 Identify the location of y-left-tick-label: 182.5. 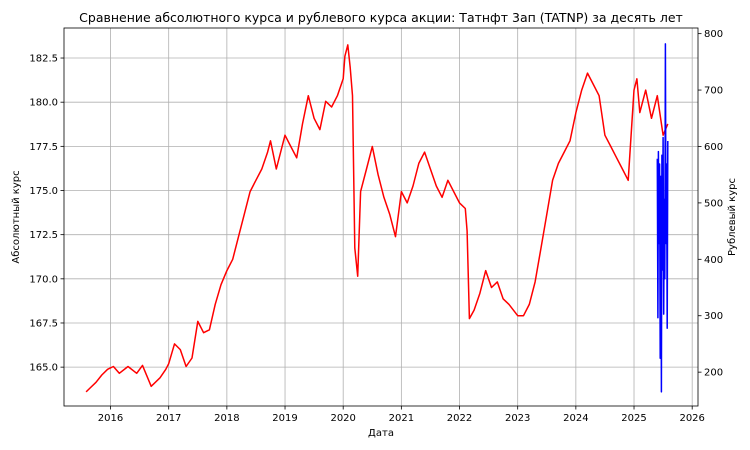
(43, 59).